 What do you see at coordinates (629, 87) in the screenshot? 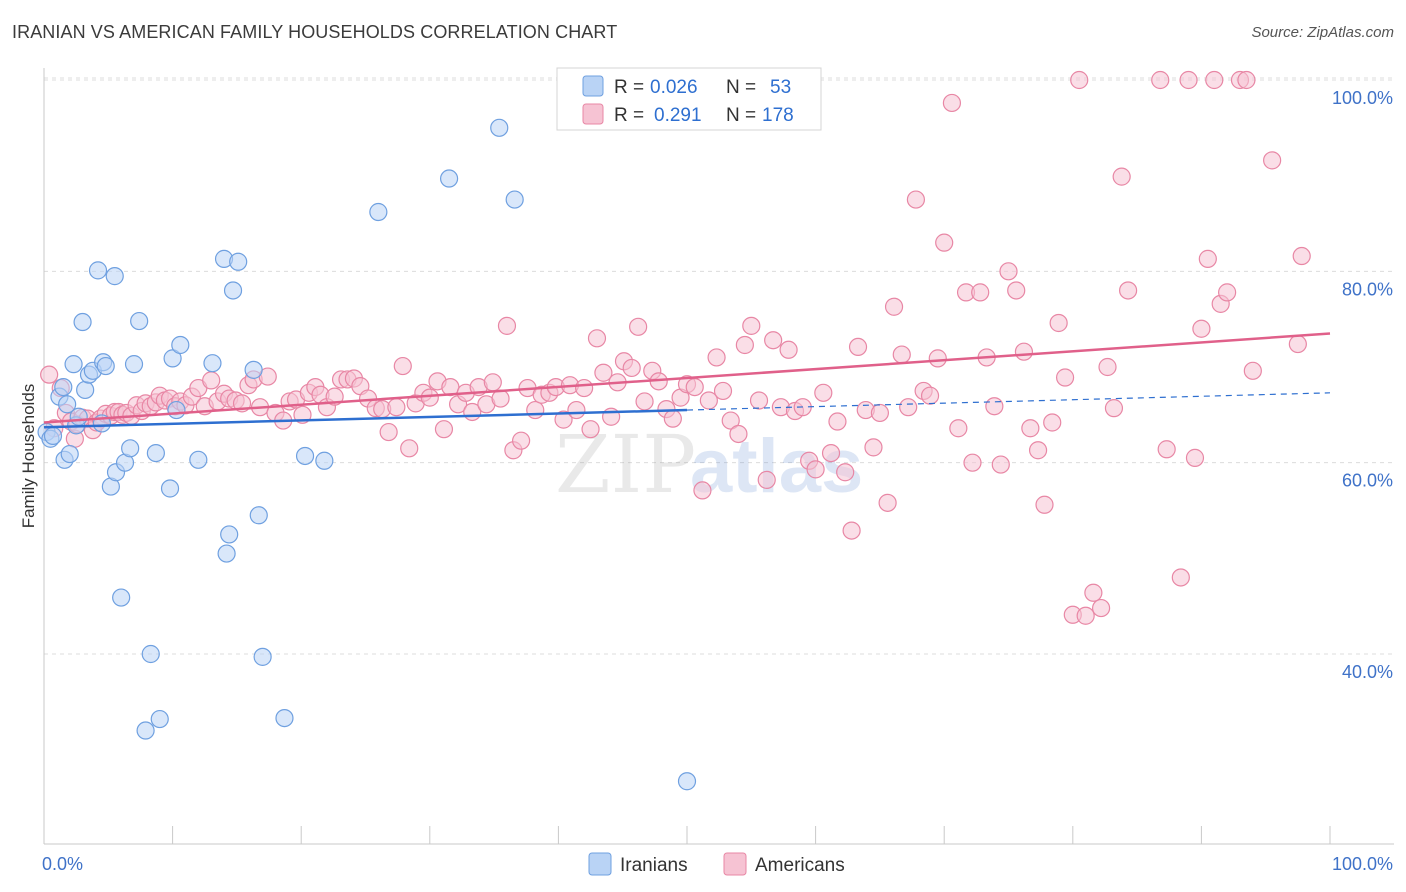
I see `legend-r-label-iranians: R =` at bounding box center [629, 87].